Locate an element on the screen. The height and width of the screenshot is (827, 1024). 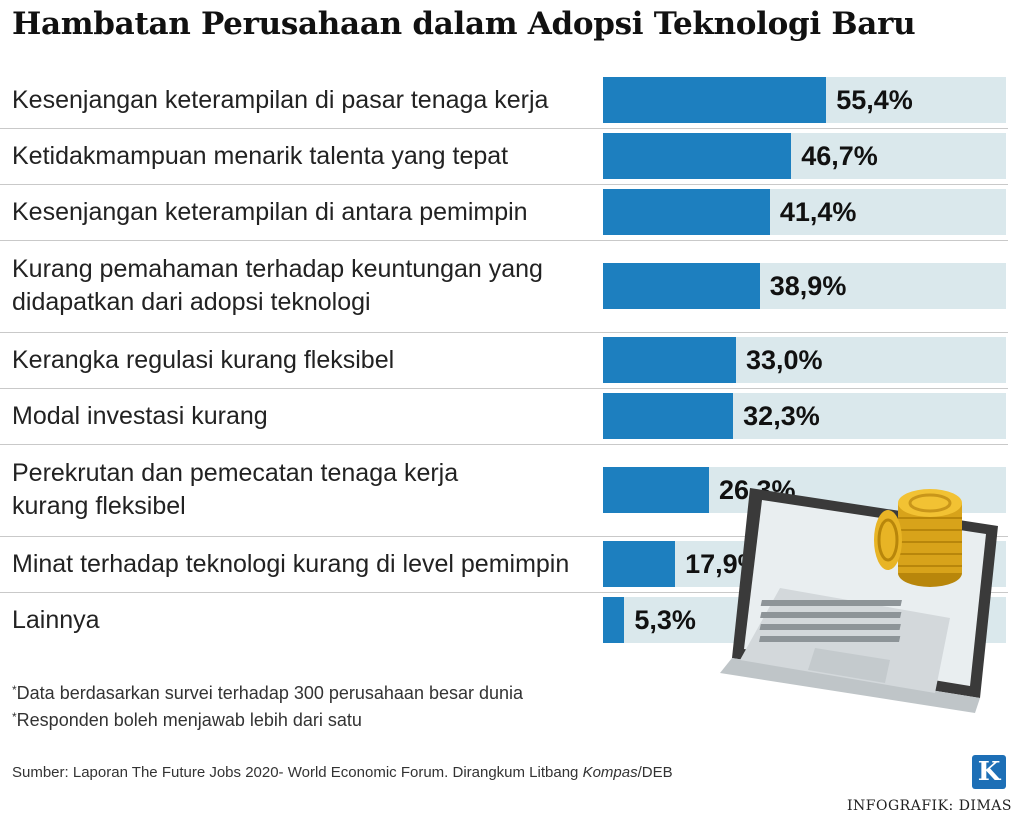
bar-track-4: 33,0% is located at coordinates (804, 360).